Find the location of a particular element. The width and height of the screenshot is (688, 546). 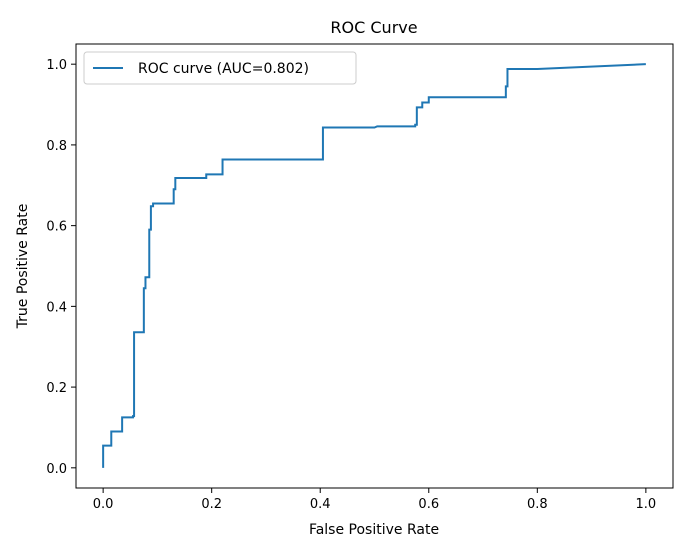

chart-title: ROC Curve is located at coordinates (373, 27).